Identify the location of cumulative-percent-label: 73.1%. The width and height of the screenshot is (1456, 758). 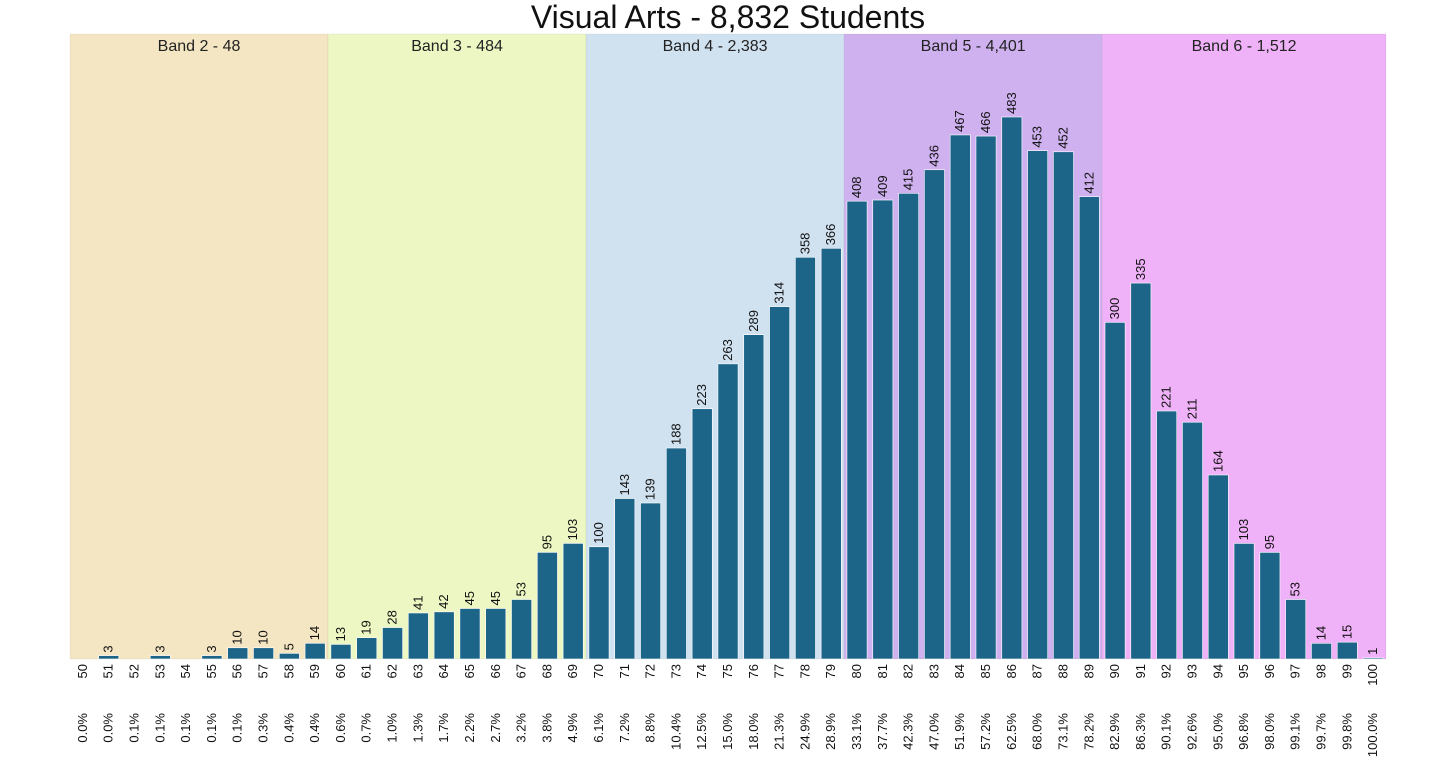
(1062, 731).